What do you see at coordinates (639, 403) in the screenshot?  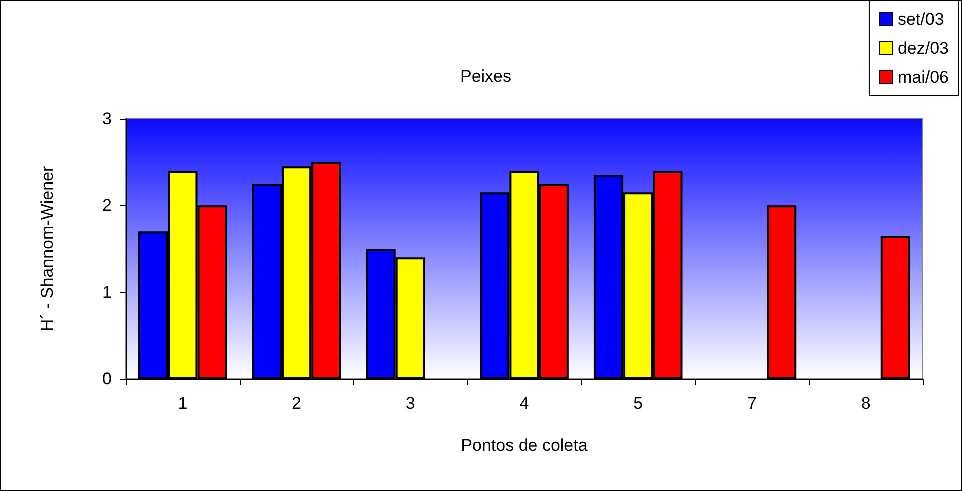 I see `x-tick-label: 5` at bounding box center [639, 403].